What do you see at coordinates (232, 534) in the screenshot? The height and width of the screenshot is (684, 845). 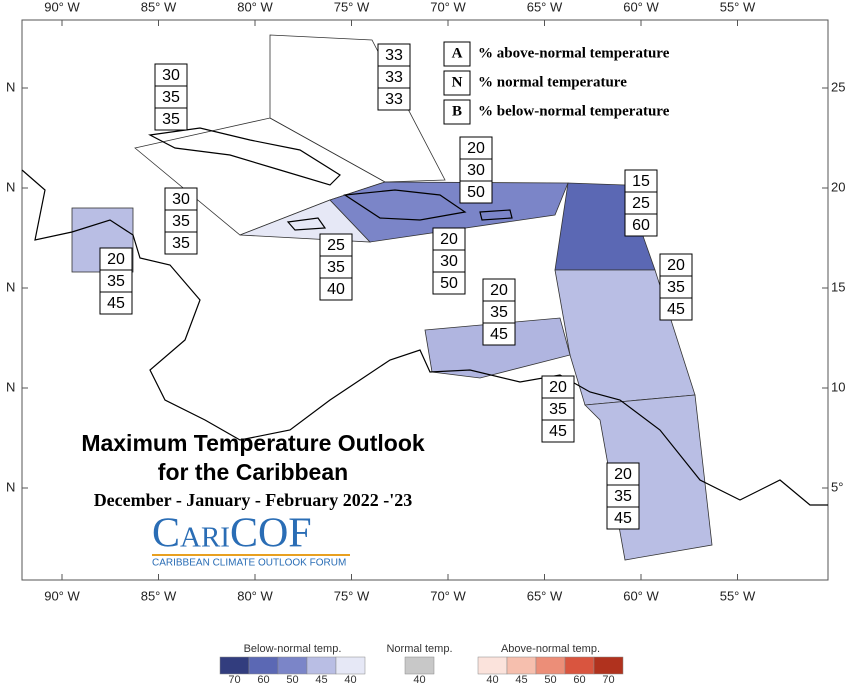 I see `logo-name: CariCOF` at bounding box center [232, 534].